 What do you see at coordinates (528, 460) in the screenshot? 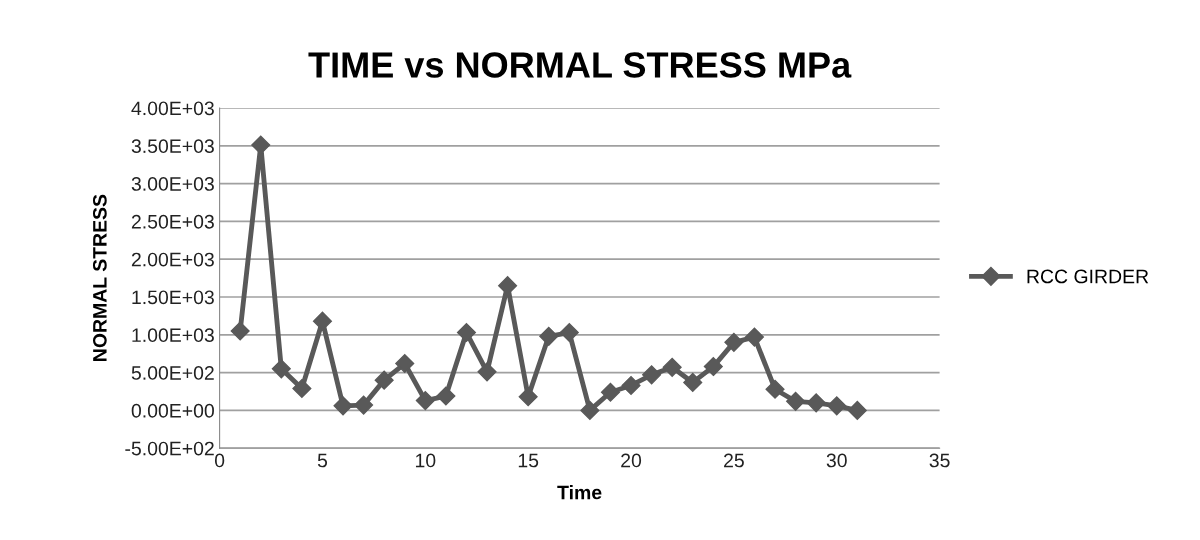
I see `x-tick-label: 15` at bounding box center [528, 460].